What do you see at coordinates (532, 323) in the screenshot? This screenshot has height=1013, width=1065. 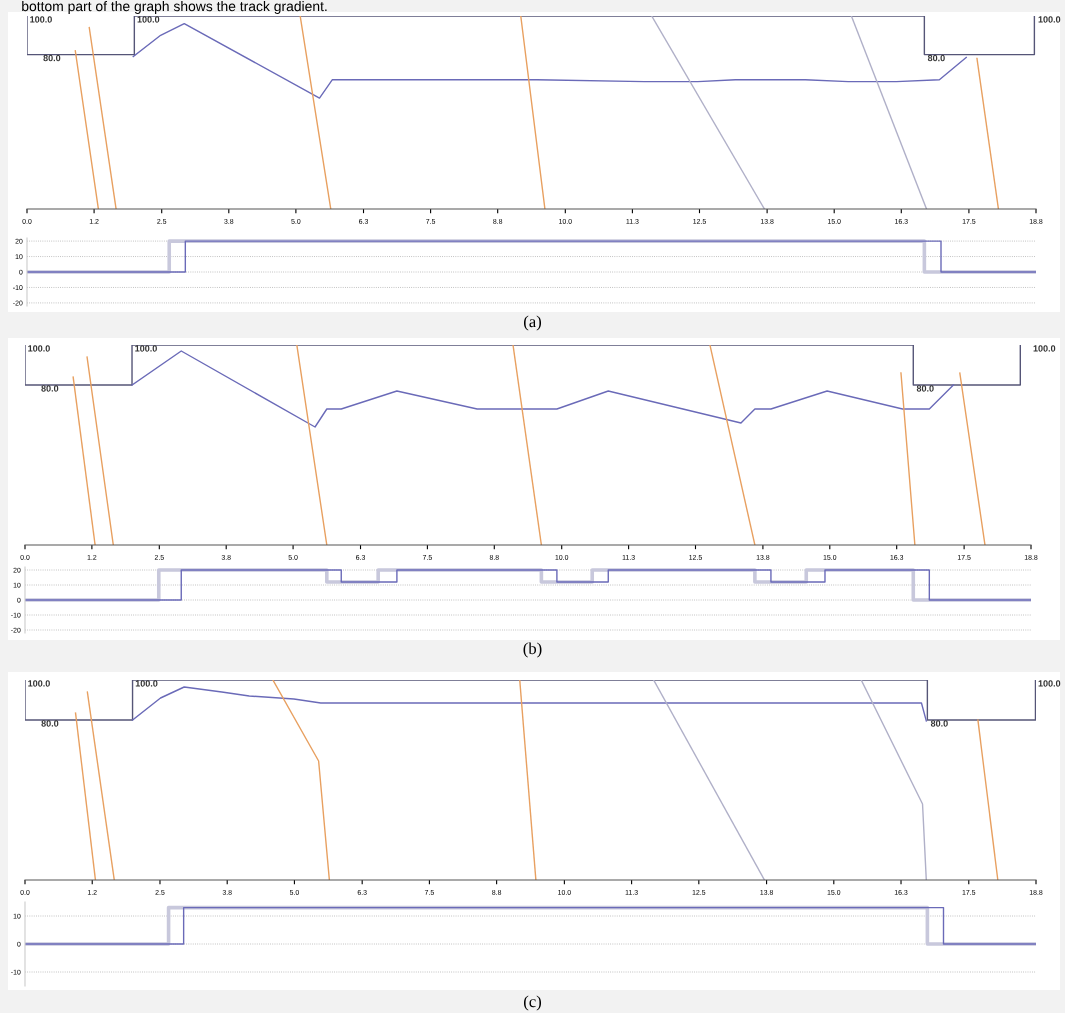 I see `text: (a)` at bounding box center [532, 323].